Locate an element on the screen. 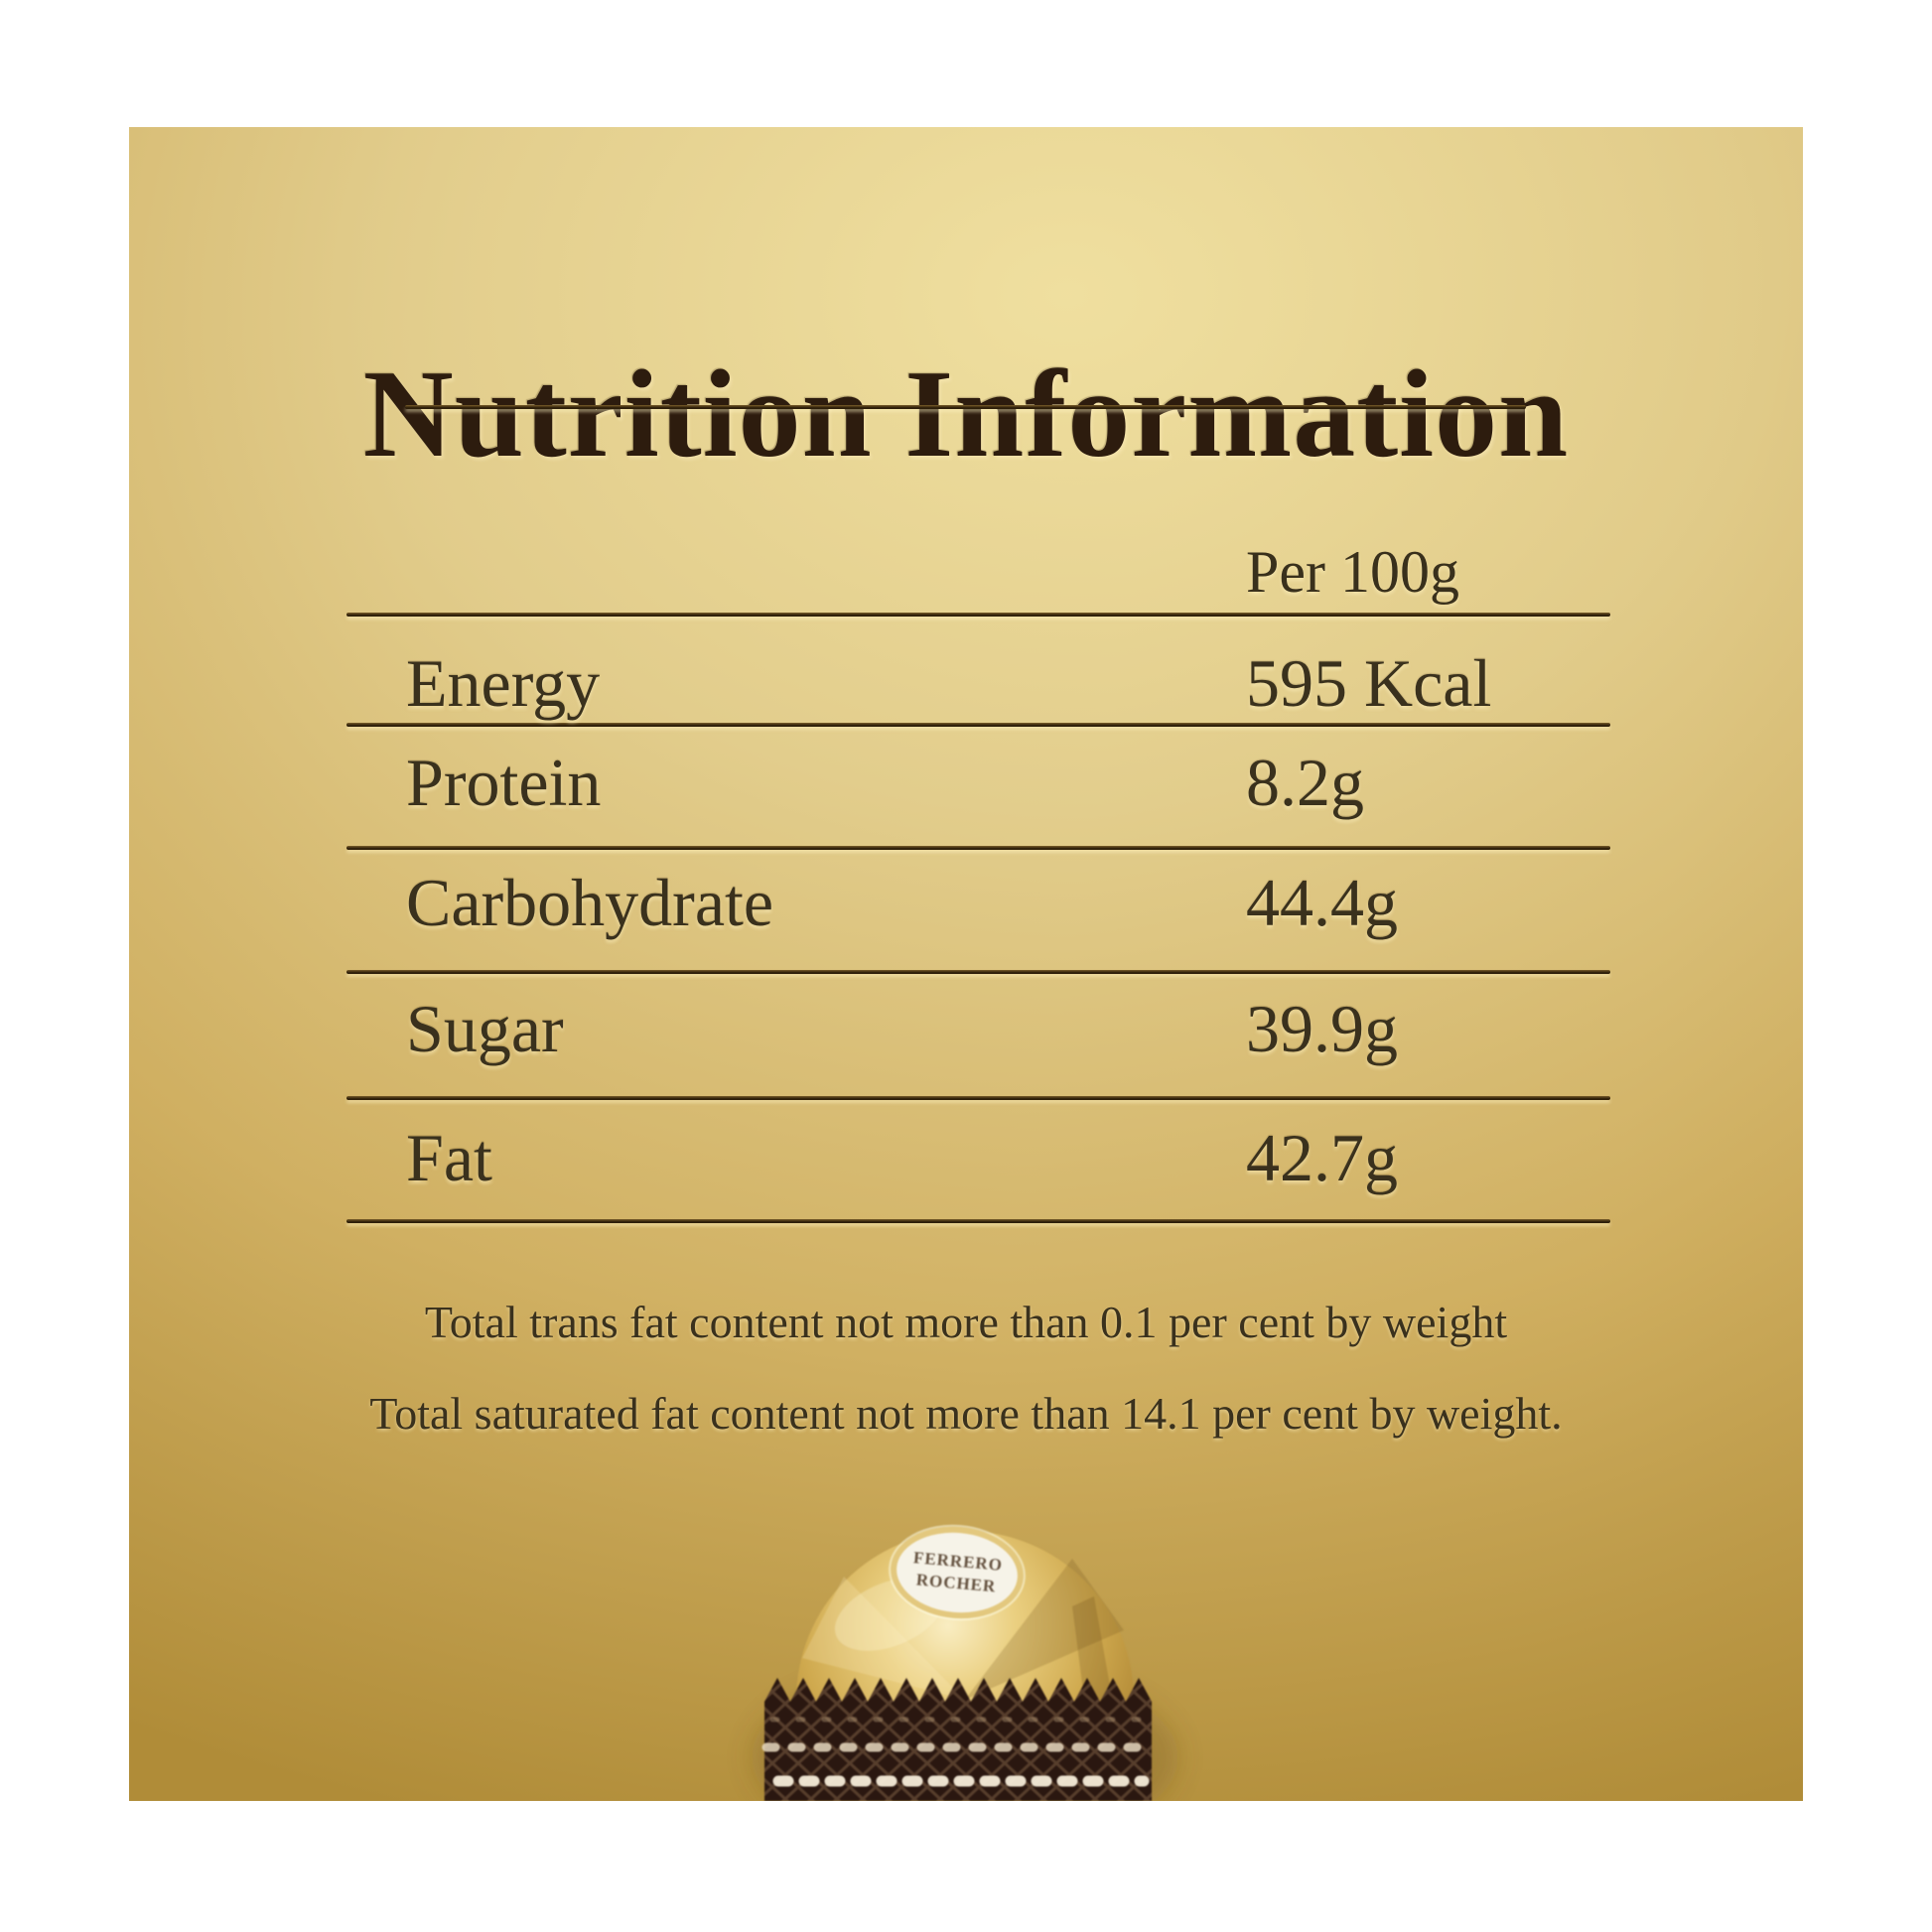 This screenshot has height=1932, width=1932. row-value-energy: 595 Kcal is located at coordinates (1369, 683).